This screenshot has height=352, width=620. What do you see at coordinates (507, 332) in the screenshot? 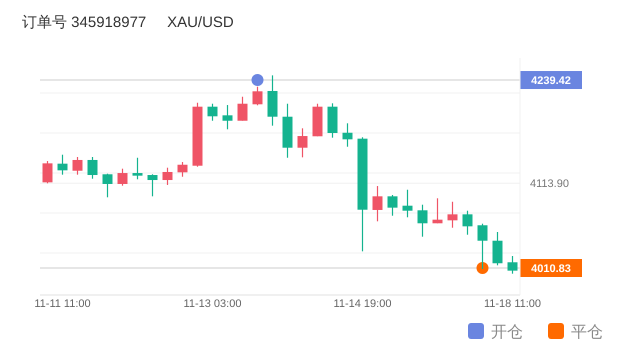
I see `legend-label: 开仓` at bounding box center [507, 332].